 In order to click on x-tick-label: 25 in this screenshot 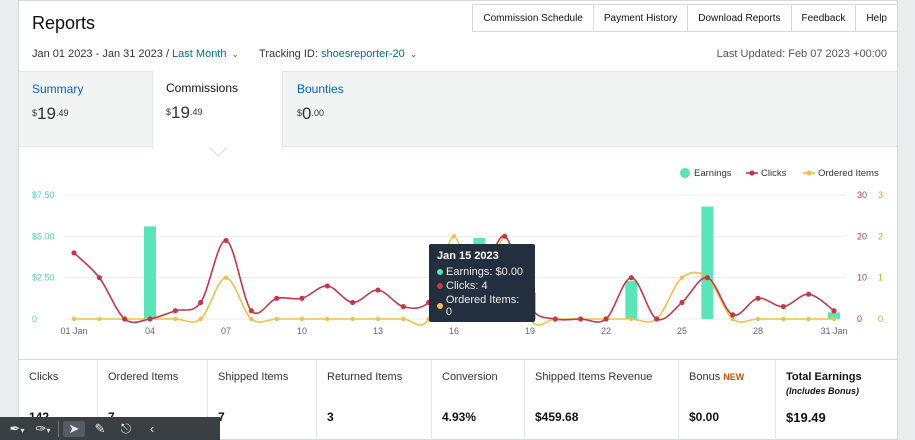, I will do `click(682, 331)`.